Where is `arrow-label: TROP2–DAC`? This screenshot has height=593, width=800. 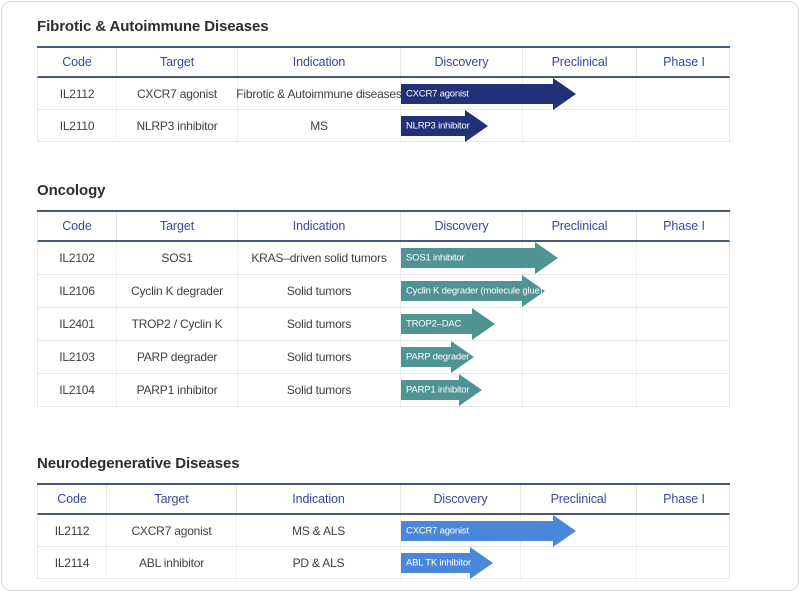 arrow-label: TROP2–DAC is located at coordinates (434, 324).